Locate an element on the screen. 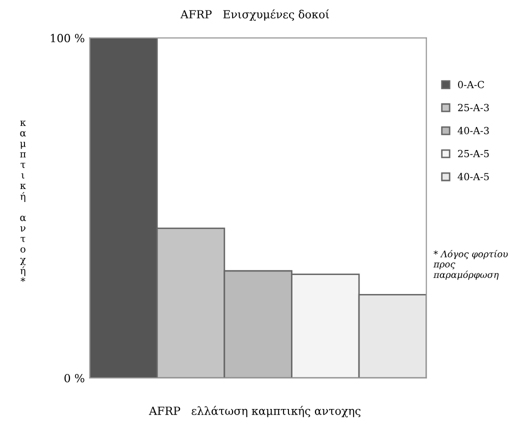 The image size is (510, 431). text: * Λόγος φορτίου προς παραμόρφωση is located at coordinates (470, 265).